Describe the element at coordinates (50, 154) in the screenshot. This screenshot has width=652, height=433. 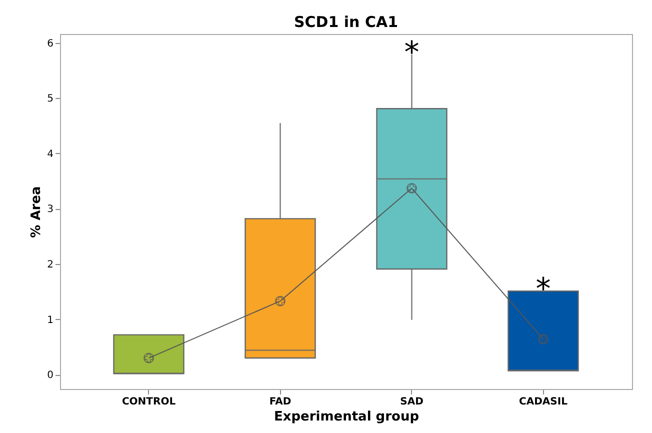
I see `y-tick-label: 4` at that location.